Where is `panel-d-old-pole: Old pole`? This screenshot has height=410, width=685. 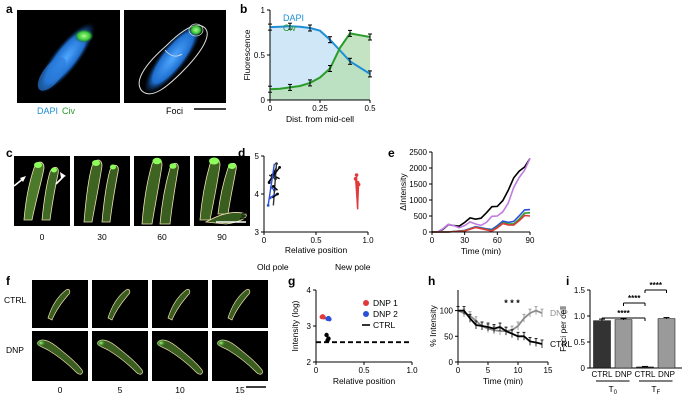 panel-d-old-pole: Old pole is located at coordinates (273, 267).